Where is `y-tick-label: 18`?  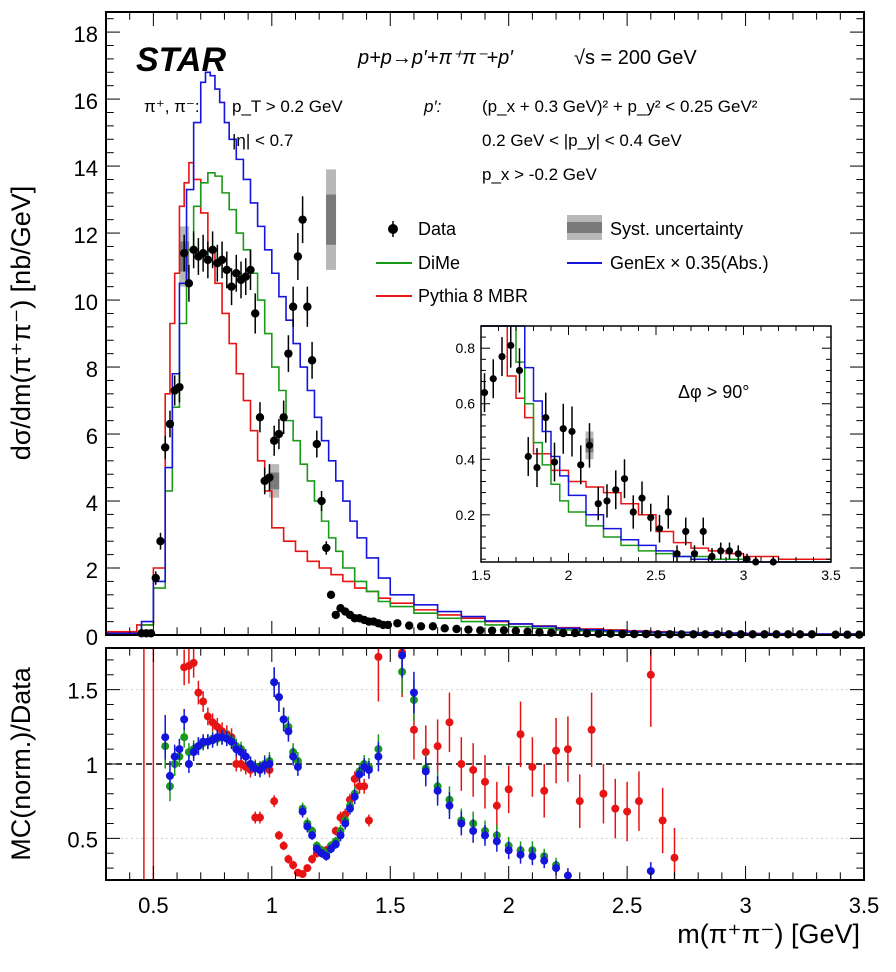
y-tick-label: 18 is located at coordinates (86, 34).